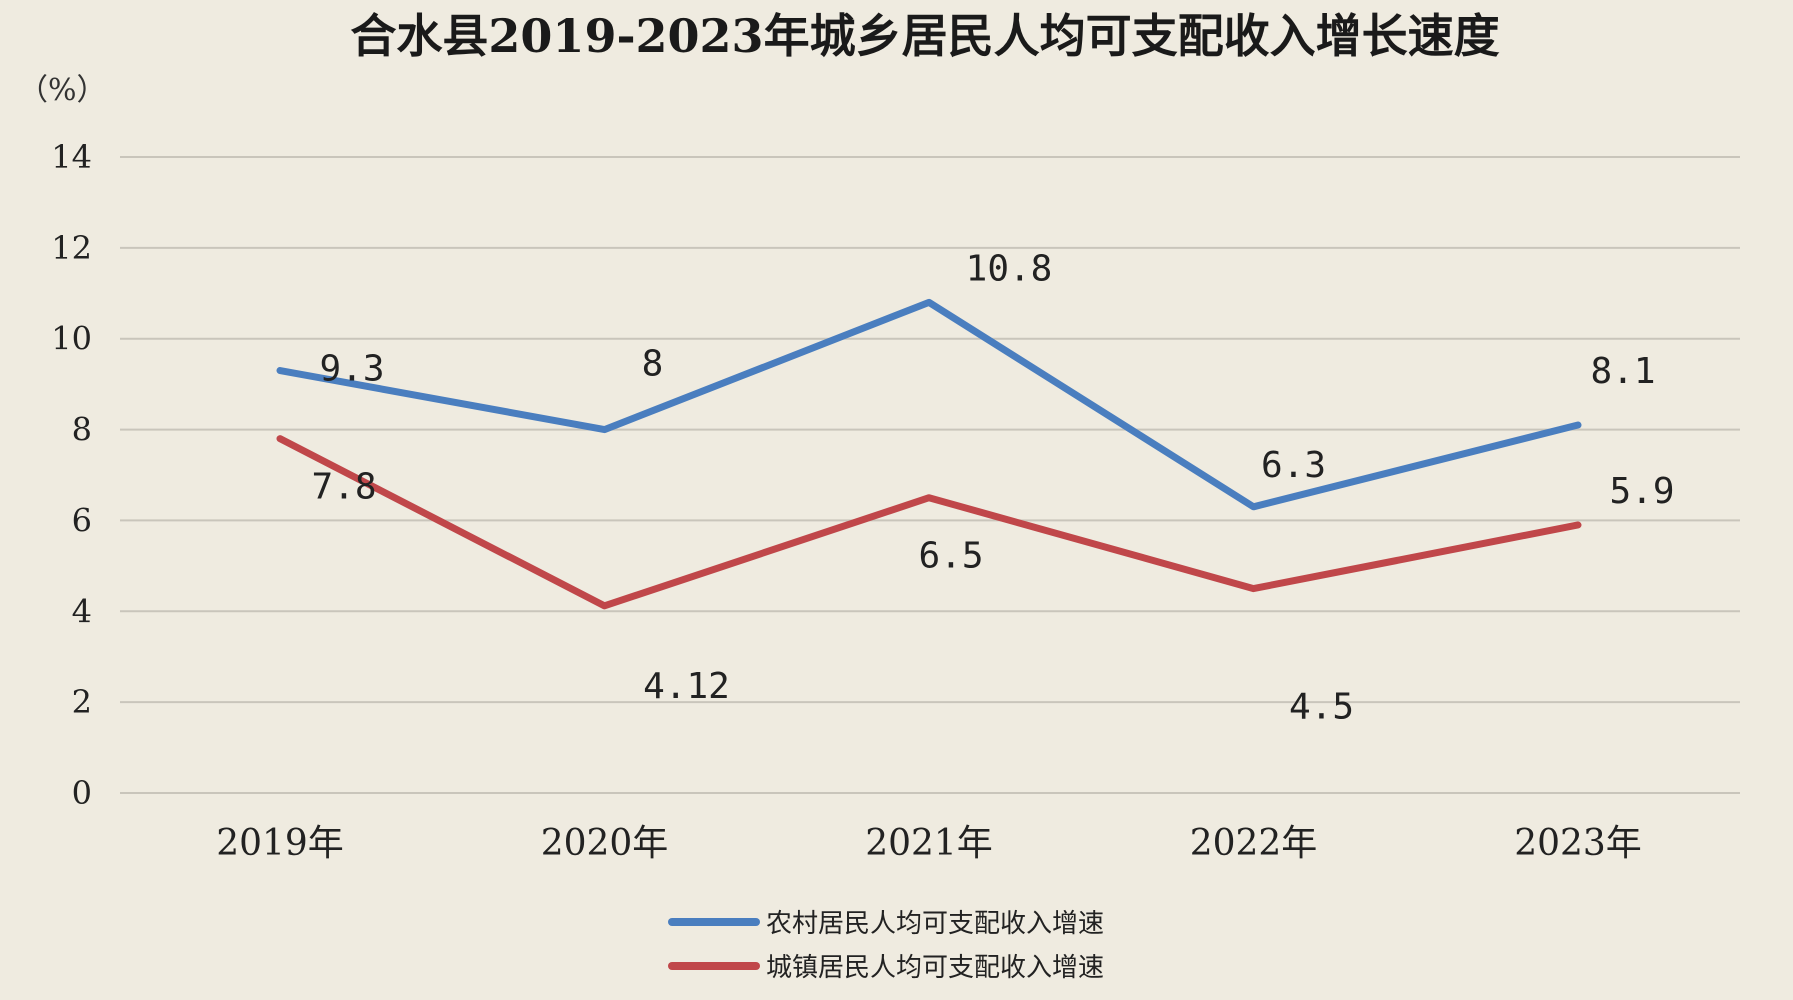 The height and width of the screenshot is (1000, 1793). I want to click on y-tick-label: 8, so click(82, 430).